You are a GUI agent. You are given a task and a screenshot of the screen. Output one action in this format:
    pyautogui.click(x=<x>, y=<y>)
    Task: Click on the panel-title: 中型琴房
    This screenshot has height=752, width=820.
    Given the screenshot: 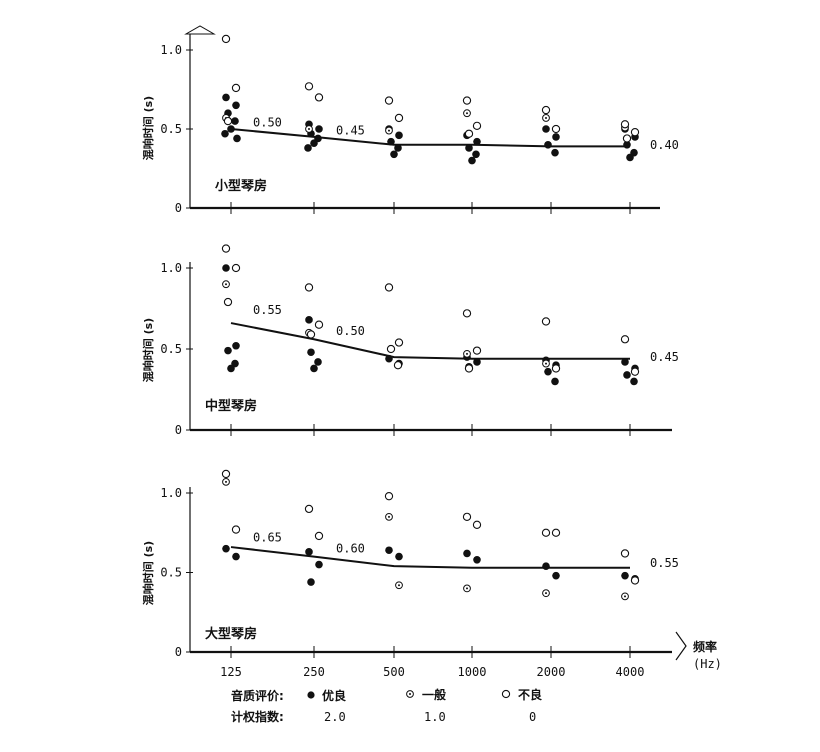 What is the action you would take?
    pyautogui.click(x=231, y=406)
    